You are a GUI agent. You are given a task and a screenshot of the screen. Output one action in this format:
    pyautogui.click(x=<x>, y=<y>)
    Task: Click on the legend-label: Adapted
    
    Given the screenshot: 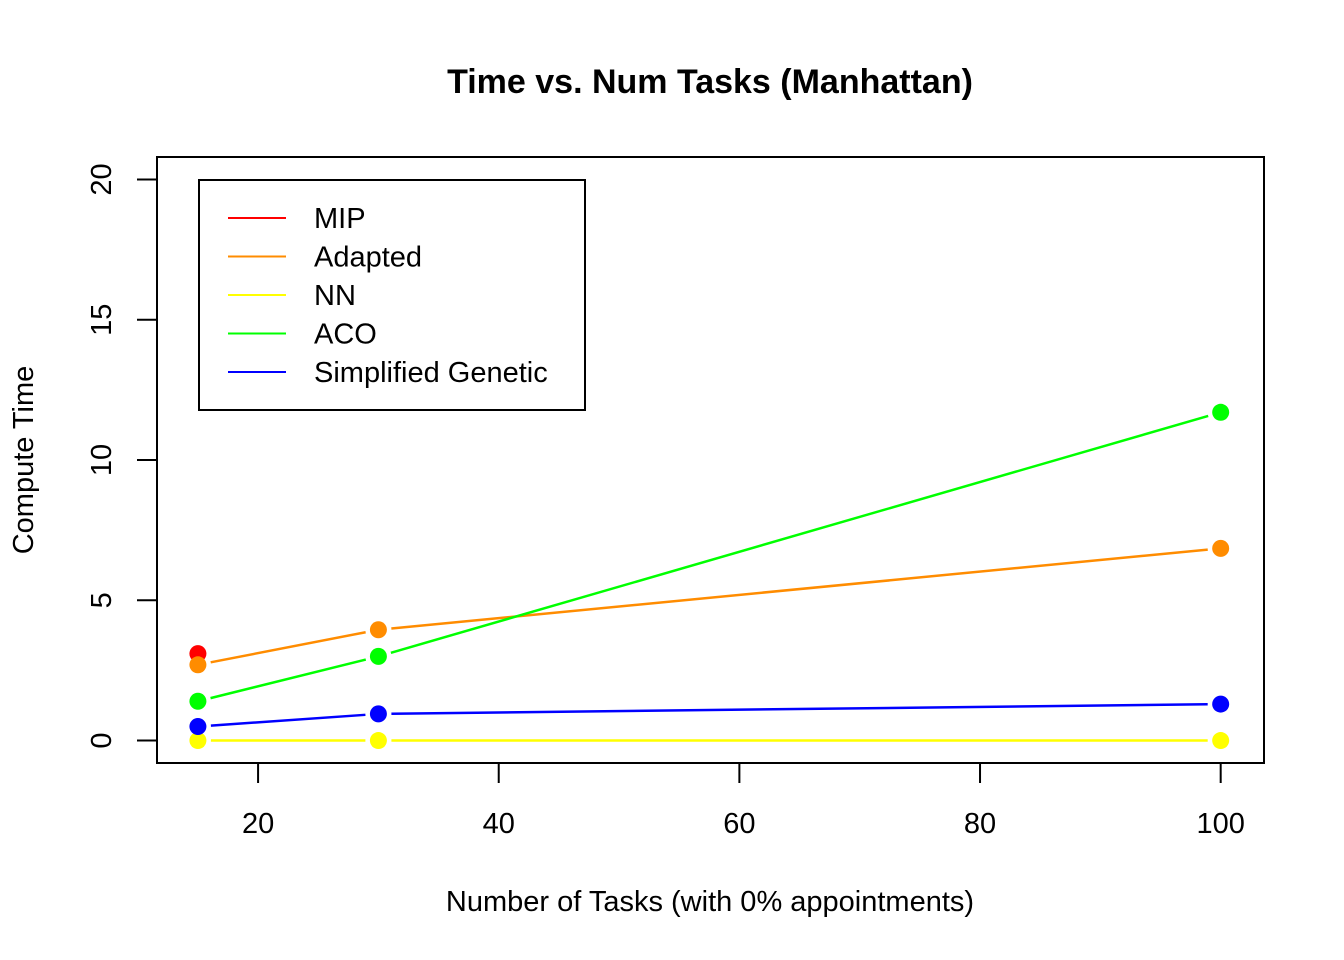 What is the action you would take?
    pyautogui.click(x=368, y=258)
    